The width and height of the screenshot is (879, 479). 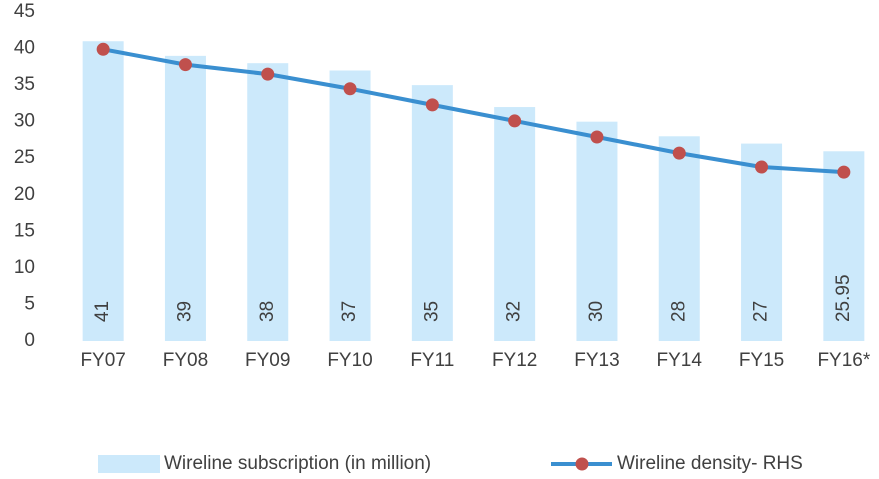 What do you see at coordinates (24, 267) in the screenshot?
I see `y-tick-label: 10` at bounding box center [24, 267].